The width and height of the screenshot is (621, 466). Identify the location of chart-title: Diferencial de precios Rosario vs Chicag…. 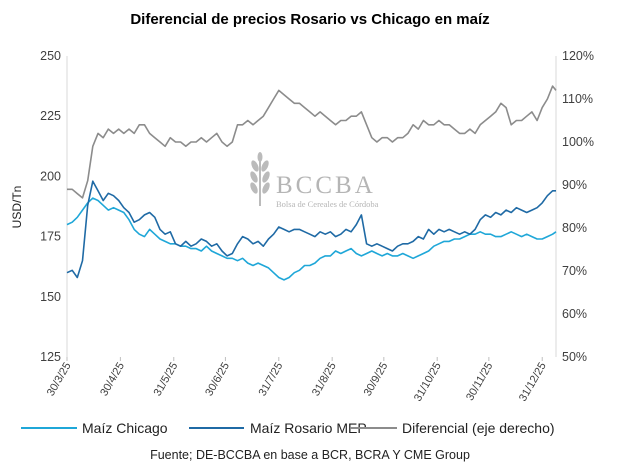
(309, 19).